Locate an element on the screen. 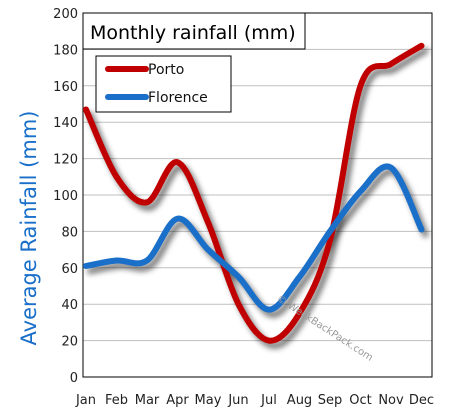 This screenshot has width=452, height=418. x-tick-label: Apr is located at coordinates (177, 400).